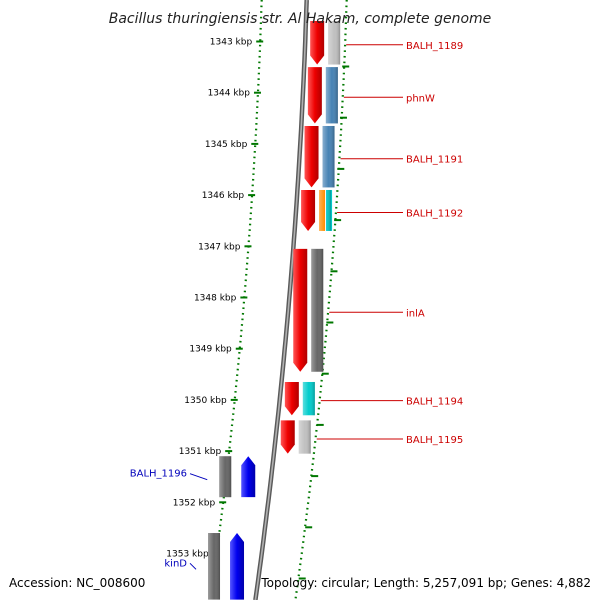 This screenshot has height=600, width=600. What do you see at coordinates (434, 402) in the screenshot?
I see `gene-label-BALH_1194: BALH_1194` at bounding box center [434, 402].